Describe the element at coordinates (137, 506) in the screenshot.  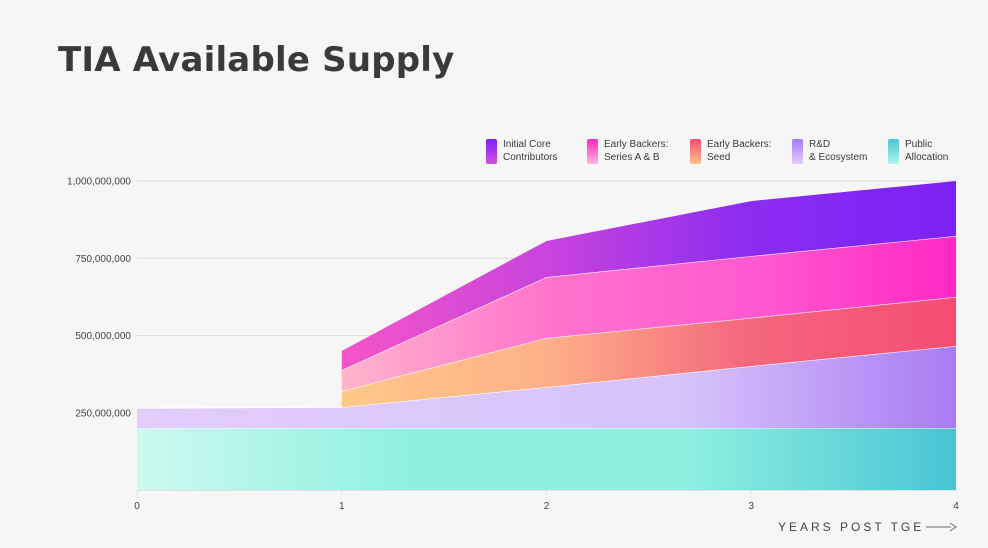
I see `x-tick-label: 0` at that location.